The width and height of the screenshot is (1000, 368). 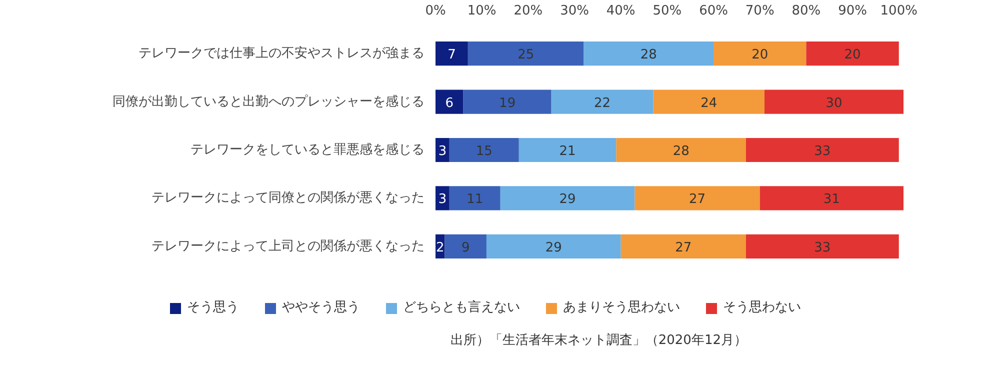 I want to click on data-label: 19, so click(x=507, y=103).